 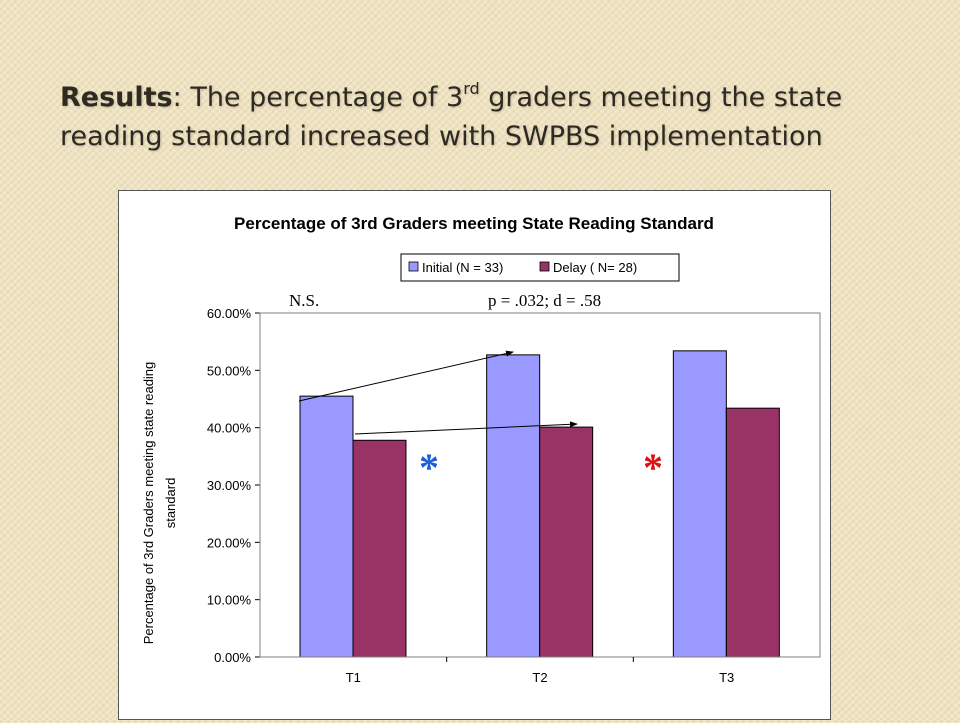 What do you see at coordinates (413, 266) in the screenshot?
I see `legend-swatch-initial` at bounding box center [413, 266].